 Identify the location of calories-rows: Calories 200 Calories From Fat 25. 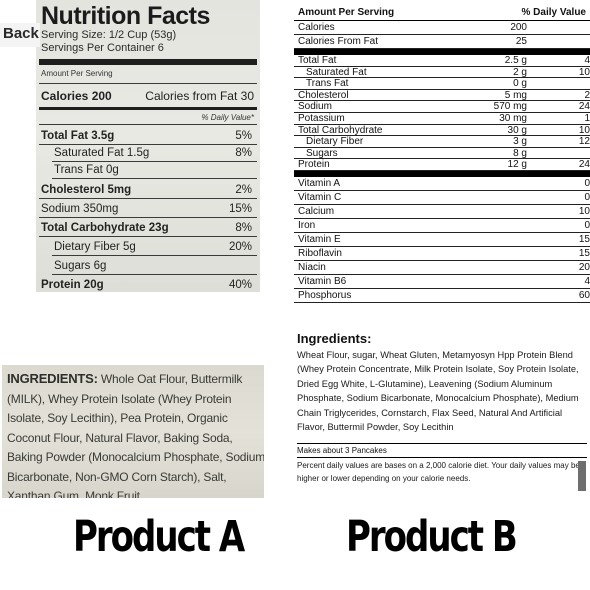
(442, 35).